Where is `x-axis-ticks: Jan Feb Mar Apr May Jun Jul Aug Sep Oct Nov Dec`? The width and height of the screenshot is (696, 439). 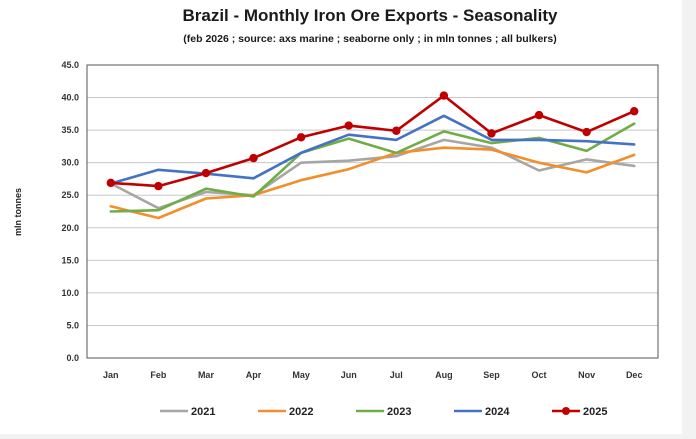 x-axis-ticks: Jan Feb Mar Apr May Jun Jul Aug Sep Oct Nov Dec is located at coordinates (372, 375).